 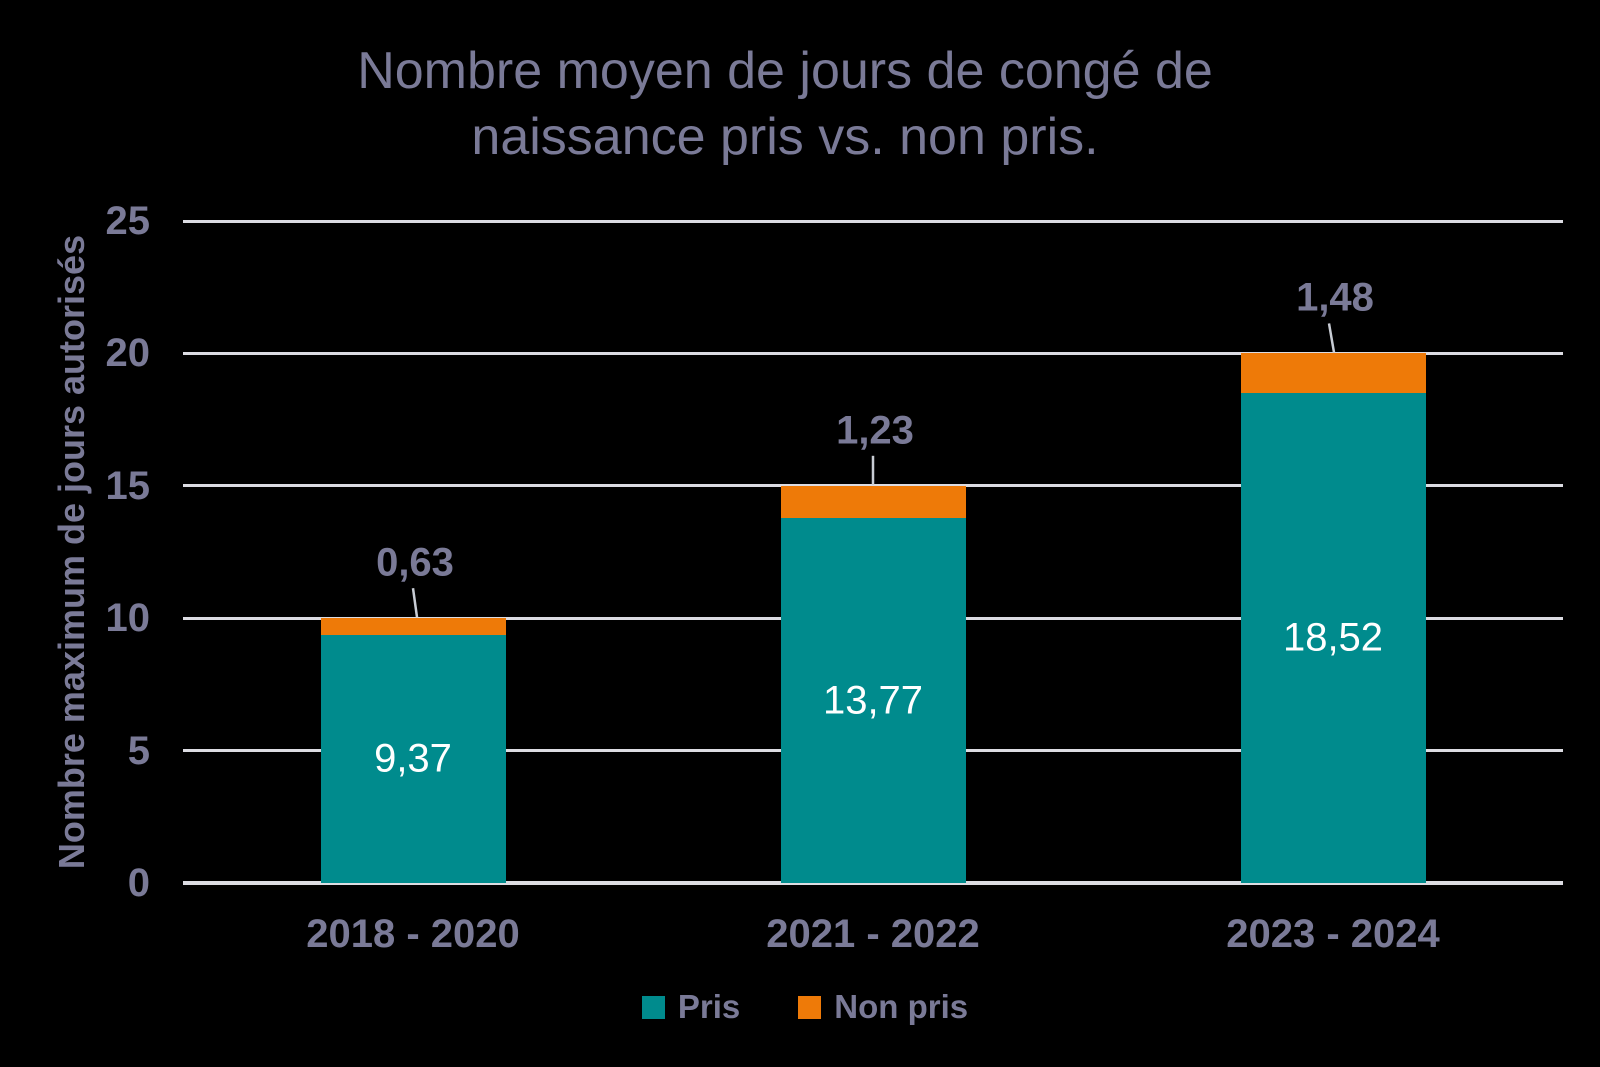 What do you see at coordinates (785, 71) in the screenshot?
I see `chart-title-line1: Nombre moyen de jours de congé de` at bounding box center [785, 71].